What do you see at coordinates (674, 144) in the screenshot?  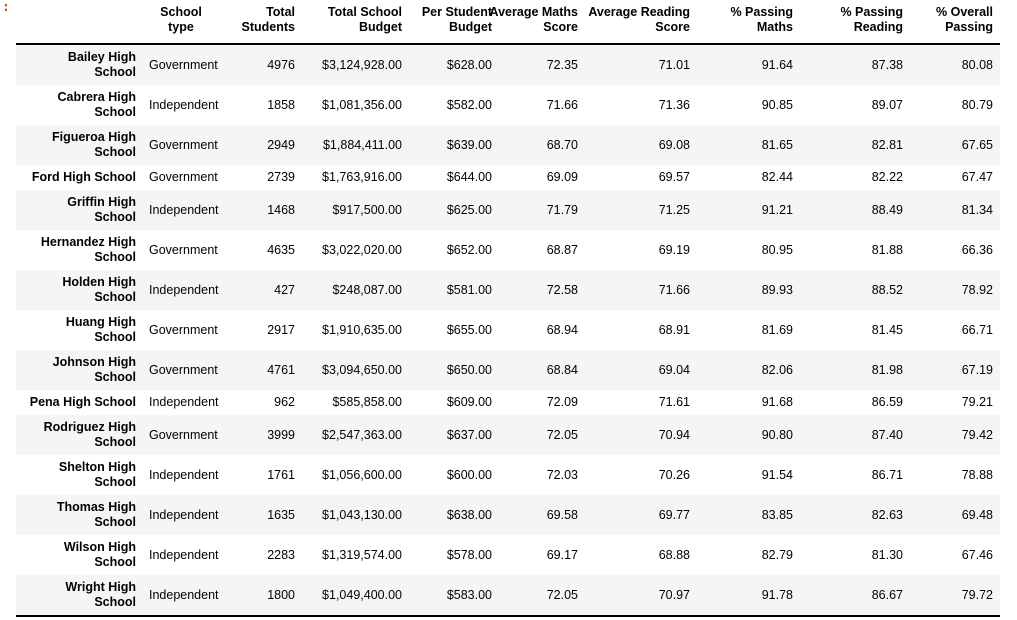 I see `cell-avg-reading: 69.08` at bounding box center [674, 144].